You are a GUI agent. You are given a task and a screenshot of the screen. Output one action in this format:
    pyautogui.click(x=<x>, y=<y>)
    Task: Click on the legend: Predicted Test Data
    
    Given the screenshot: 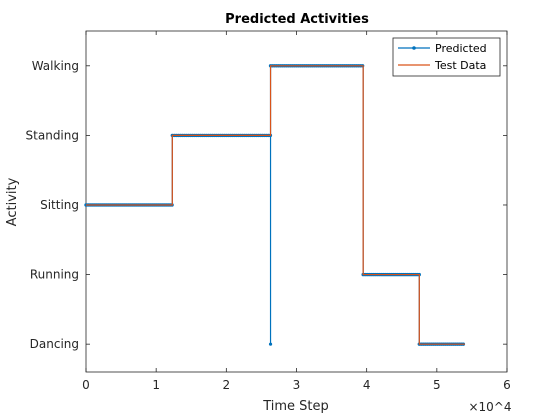 What is the action you would take?
    pyautogui.click(x=446, y=57)
    